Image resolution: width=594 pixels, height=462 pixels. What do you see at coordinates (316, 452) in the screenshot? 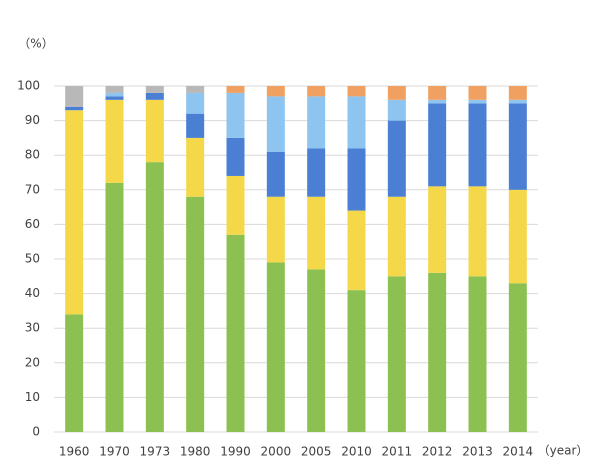
I see `x-tick-label: 2005` at bounding box center [316, 452].